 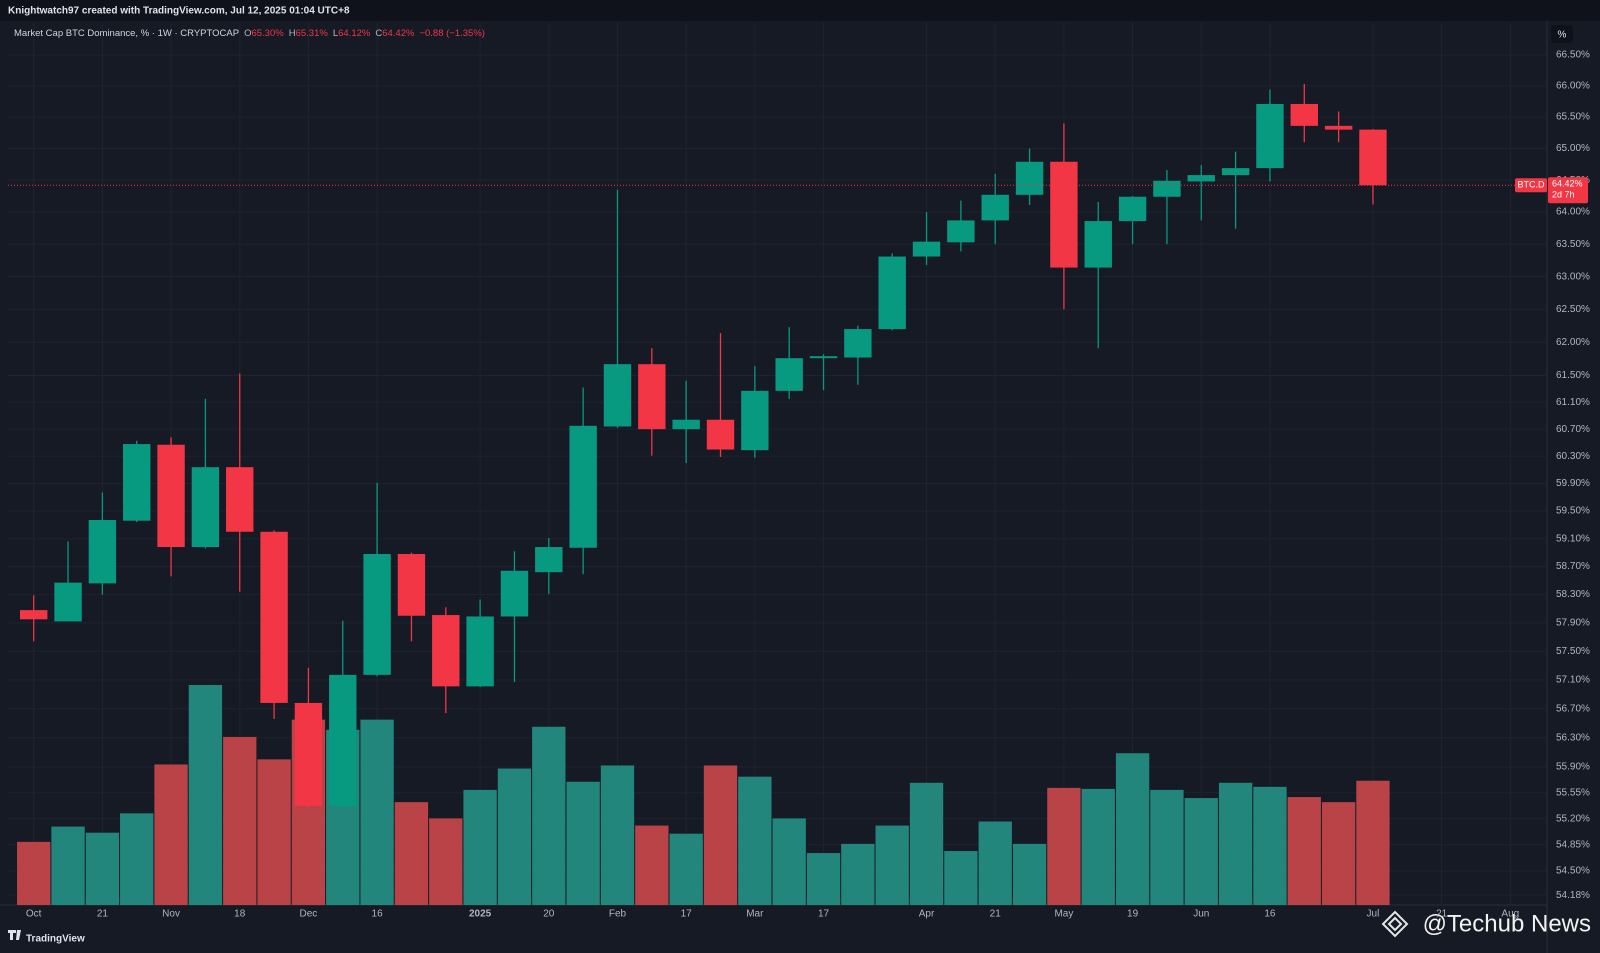 What do you see at coordinates (1573, 55) in the screenshot?
I see `y-tick-label: 66.50%` at bounding box center [1573, 55].